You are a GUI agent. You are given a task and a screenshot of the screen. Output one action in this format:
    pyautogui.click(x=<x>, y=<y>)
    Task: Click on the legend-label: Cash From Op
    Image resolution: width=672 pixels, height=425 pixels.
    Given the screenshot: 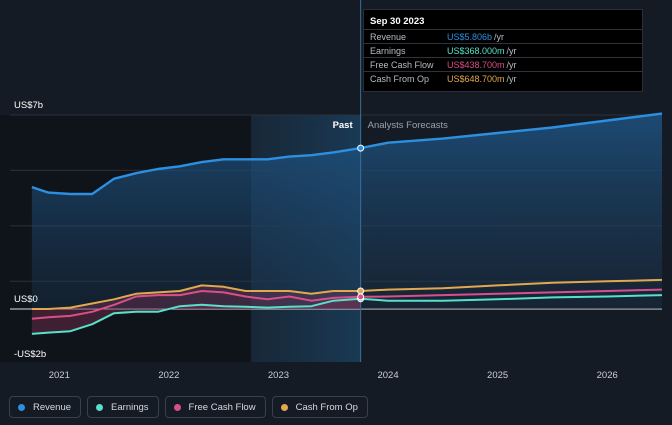 What is the action you would take?
    pyautogui.click(x=326, y=407)
    